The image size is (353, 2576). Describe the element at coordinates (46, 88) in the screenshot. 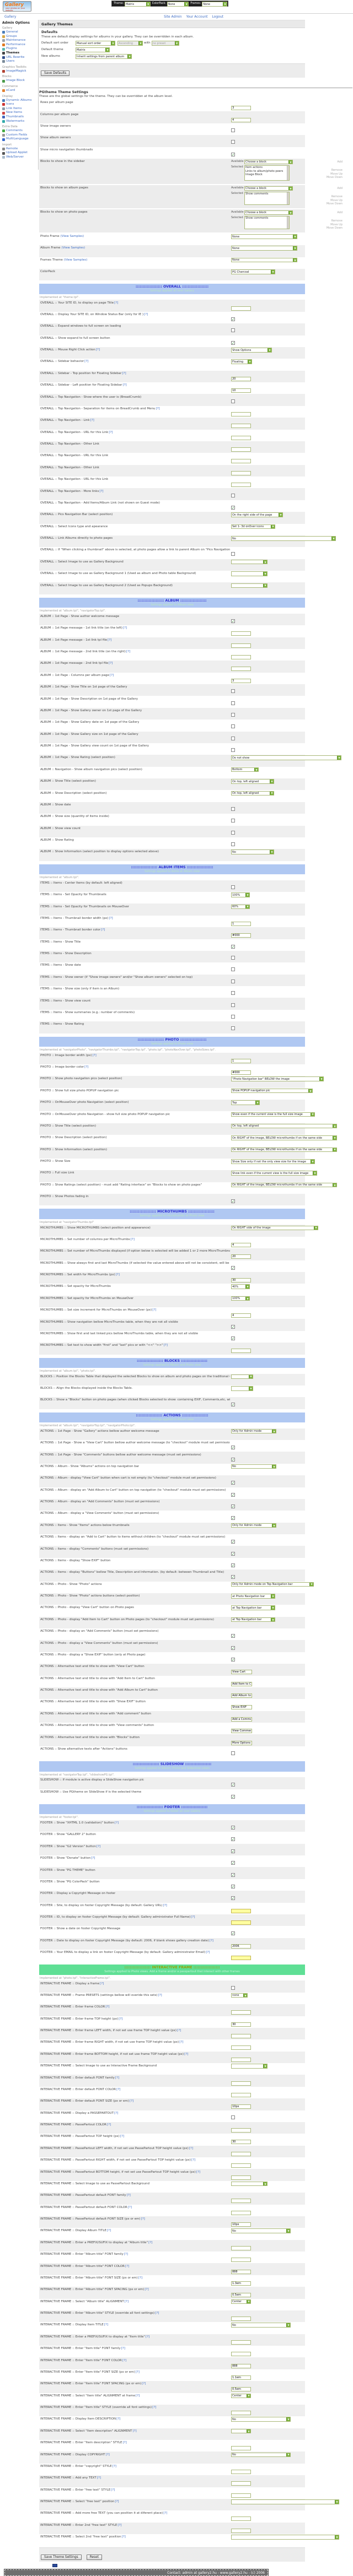

I see `tab-ajaxian: Ajaxian` at that location.